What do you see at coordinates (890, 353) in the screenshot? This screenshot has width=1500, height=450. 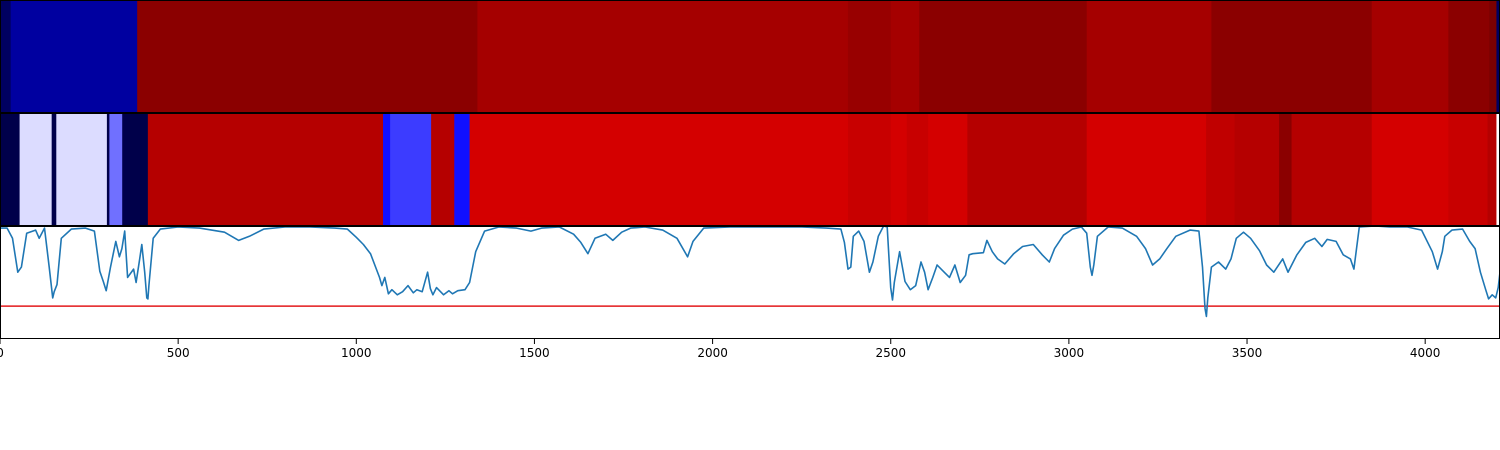 I see `x-tick-label-2500: 2500` at bounding box center [890, 353].